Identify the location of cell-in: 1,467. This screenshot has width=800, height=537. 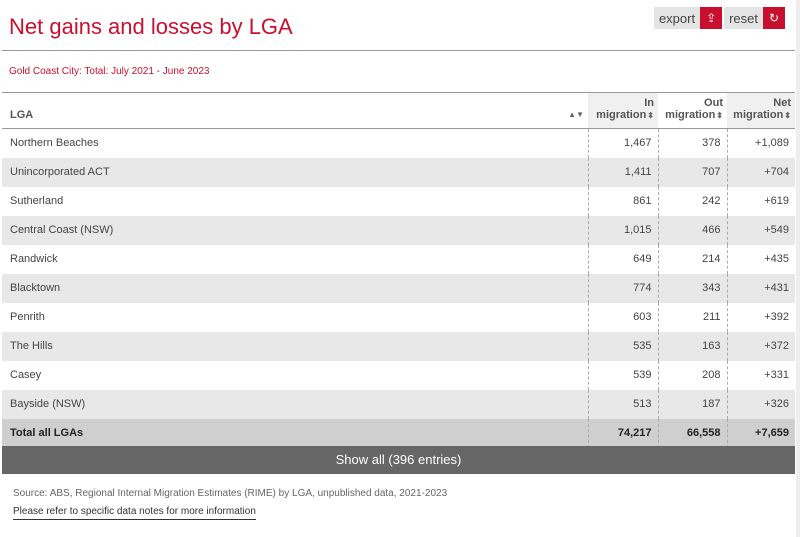
(622, 143).